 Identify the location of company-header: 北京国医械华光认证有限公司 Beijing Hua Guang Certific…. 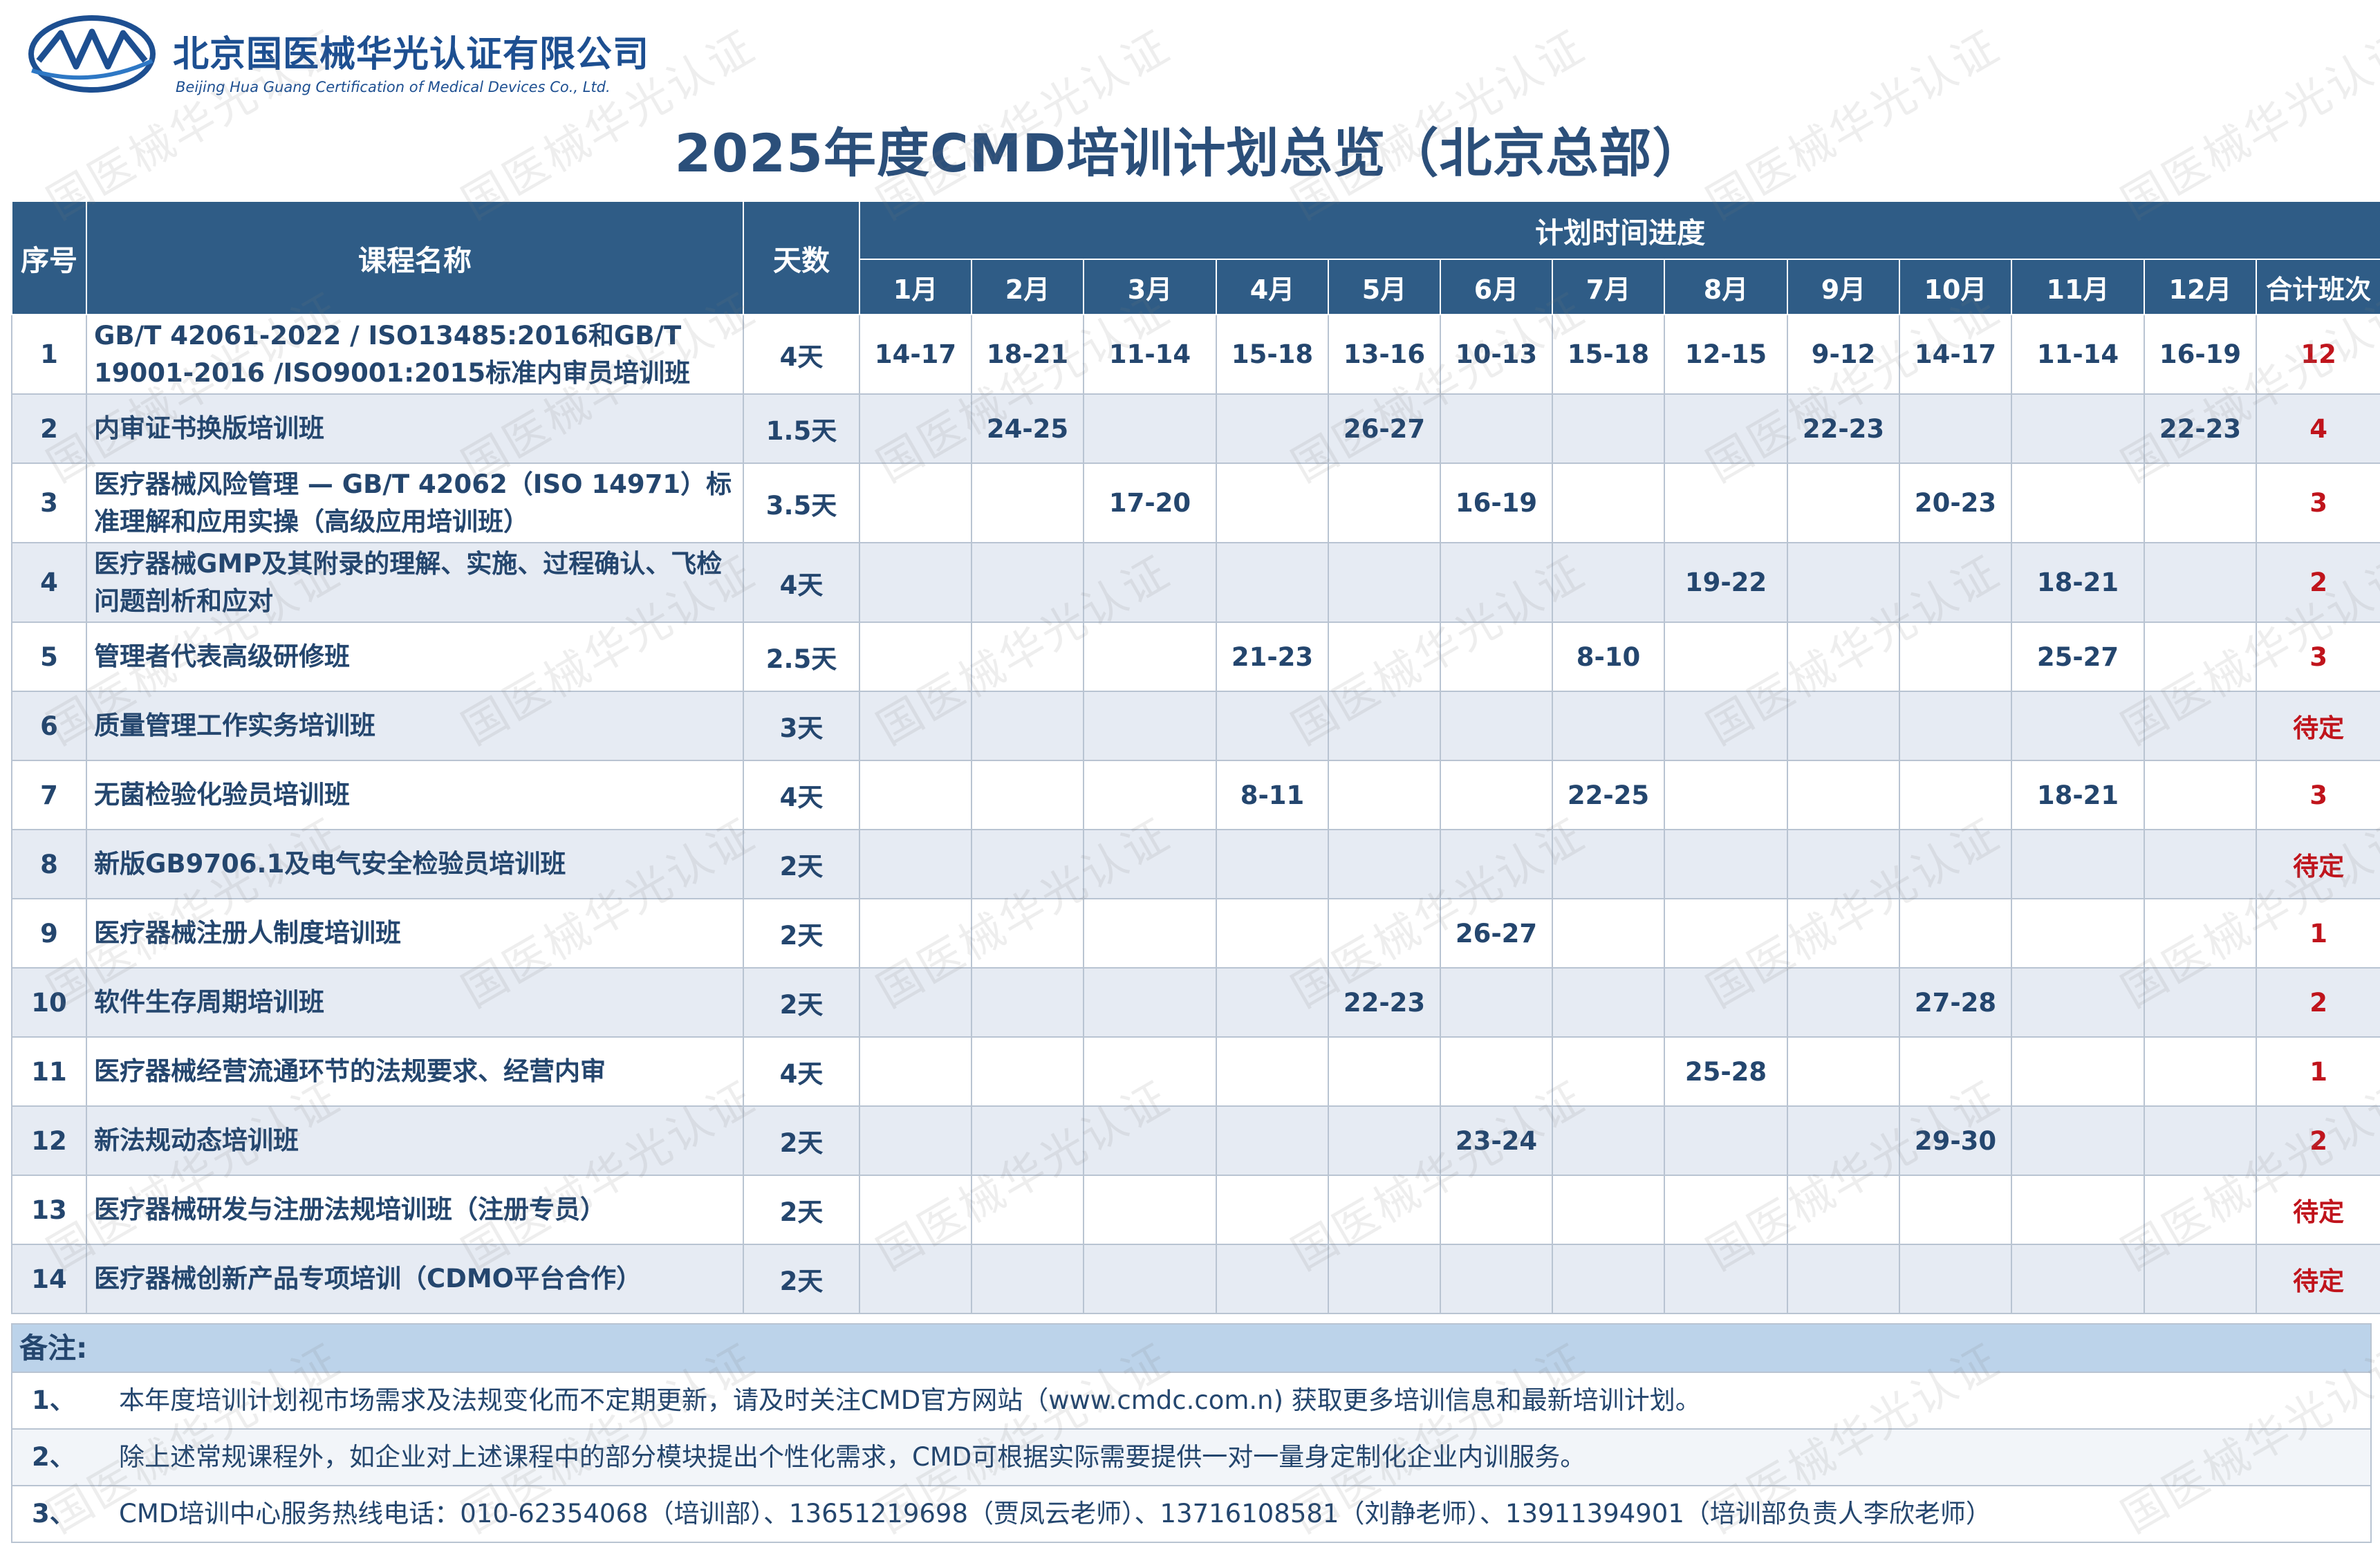
(365, 55).